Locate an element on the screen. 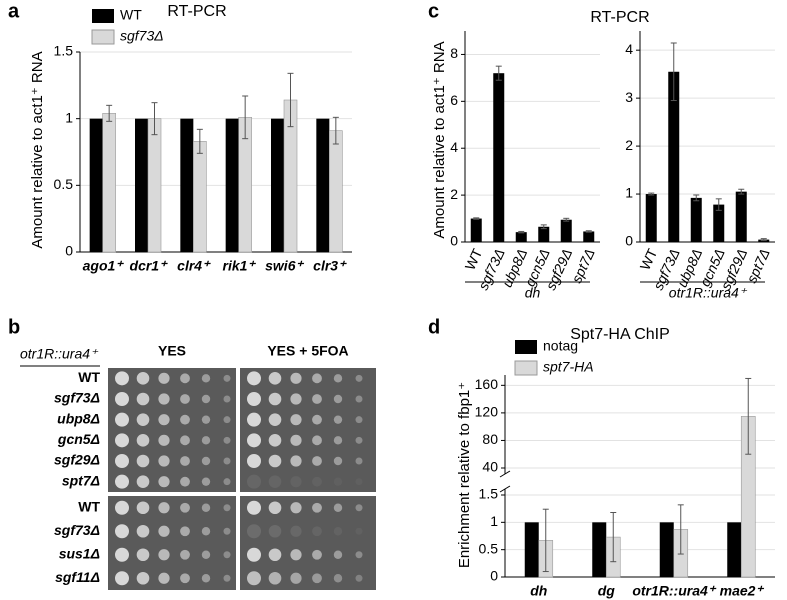  x-tick-label: rik1⁺ is located at coordinates (240, 266).